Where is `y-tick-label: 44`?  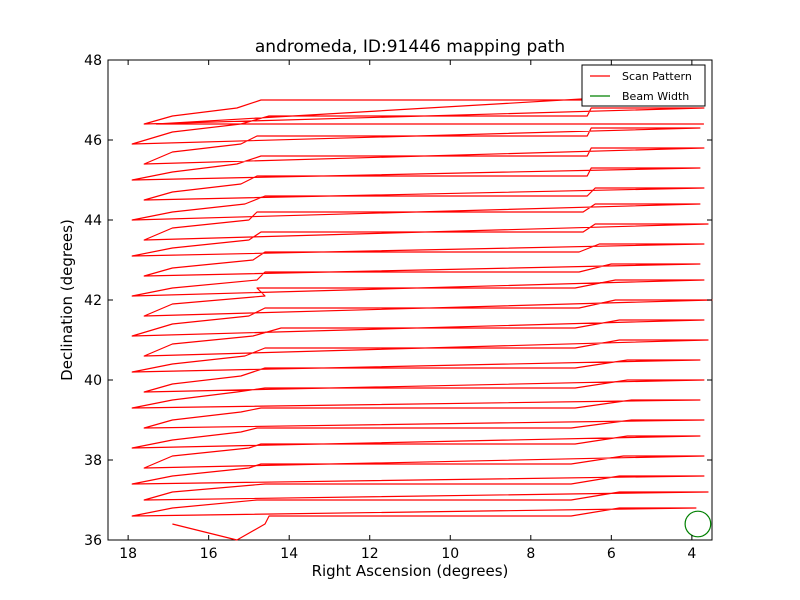 y-tick-label: 44 is located at coordinates (93, 221).